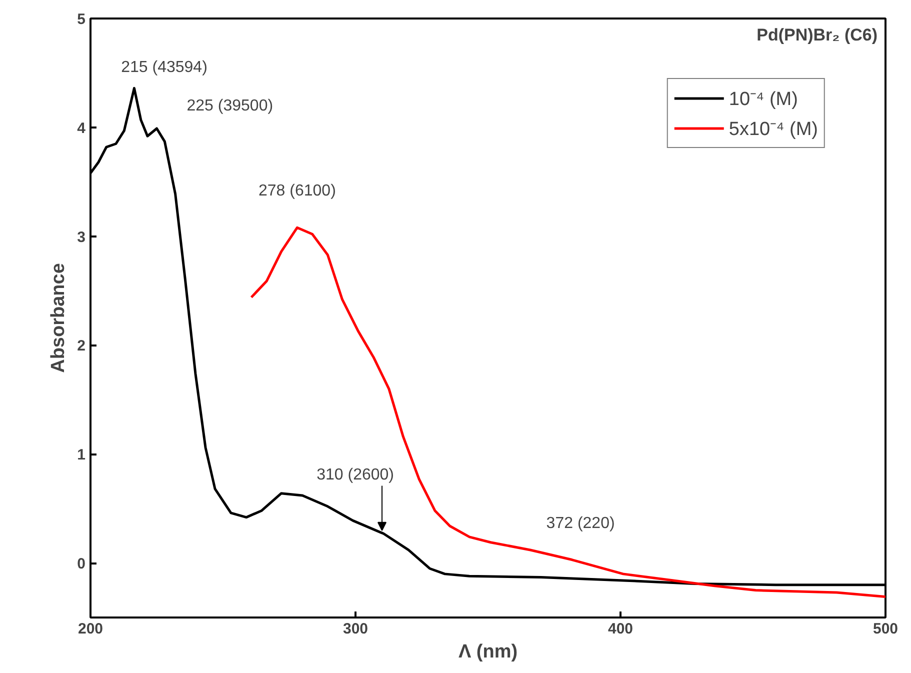 This screenshot has width=911, height=673. What do you see at coordinates (885, 629) in the screenshot?
I see `x-tick-label: 500` at bounding box center [885, 629].